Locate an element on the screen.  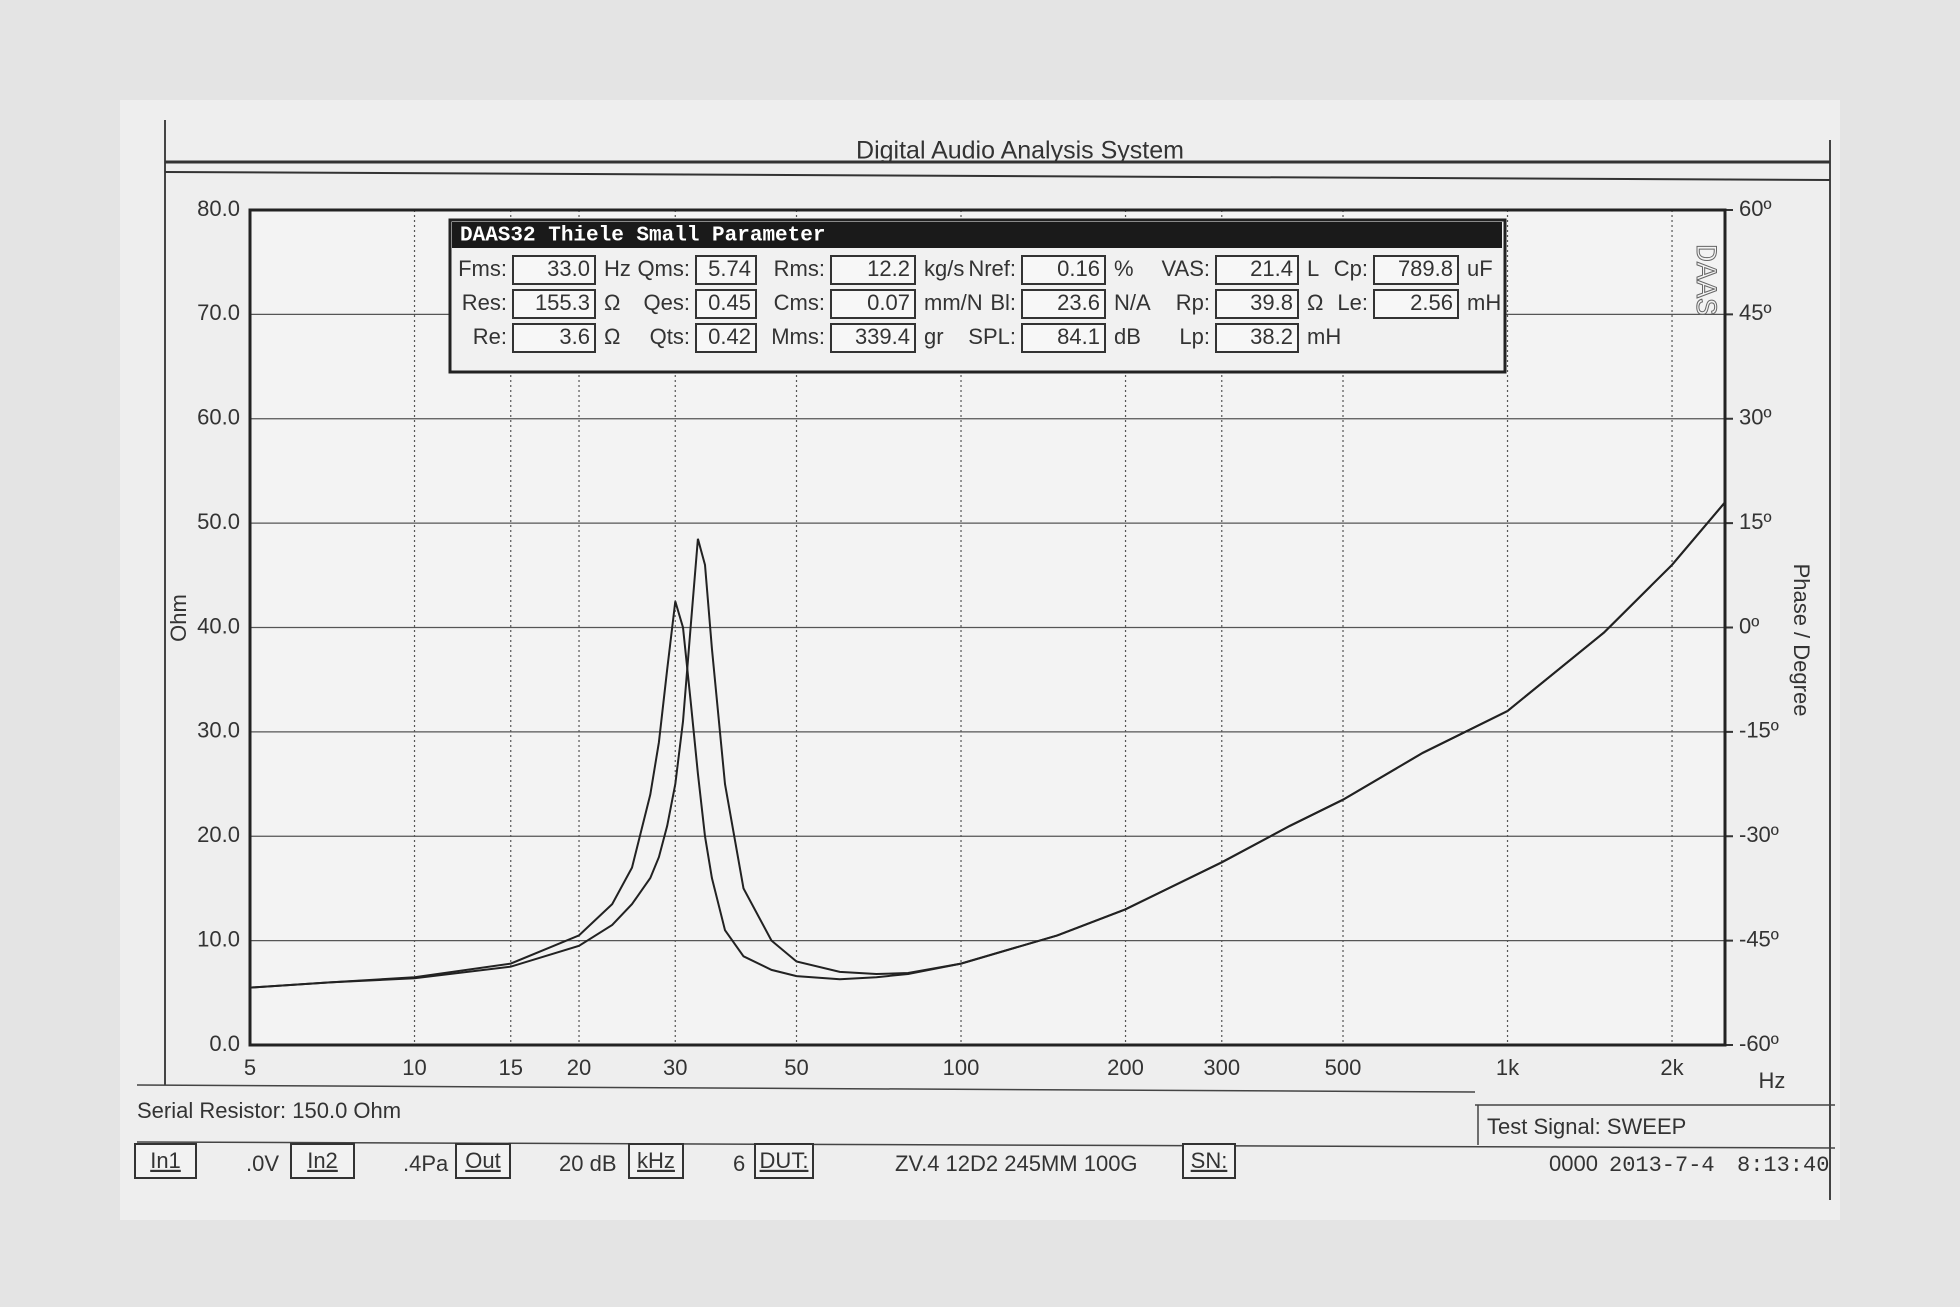
param-unit: gr is located at coordinates (934, 336).